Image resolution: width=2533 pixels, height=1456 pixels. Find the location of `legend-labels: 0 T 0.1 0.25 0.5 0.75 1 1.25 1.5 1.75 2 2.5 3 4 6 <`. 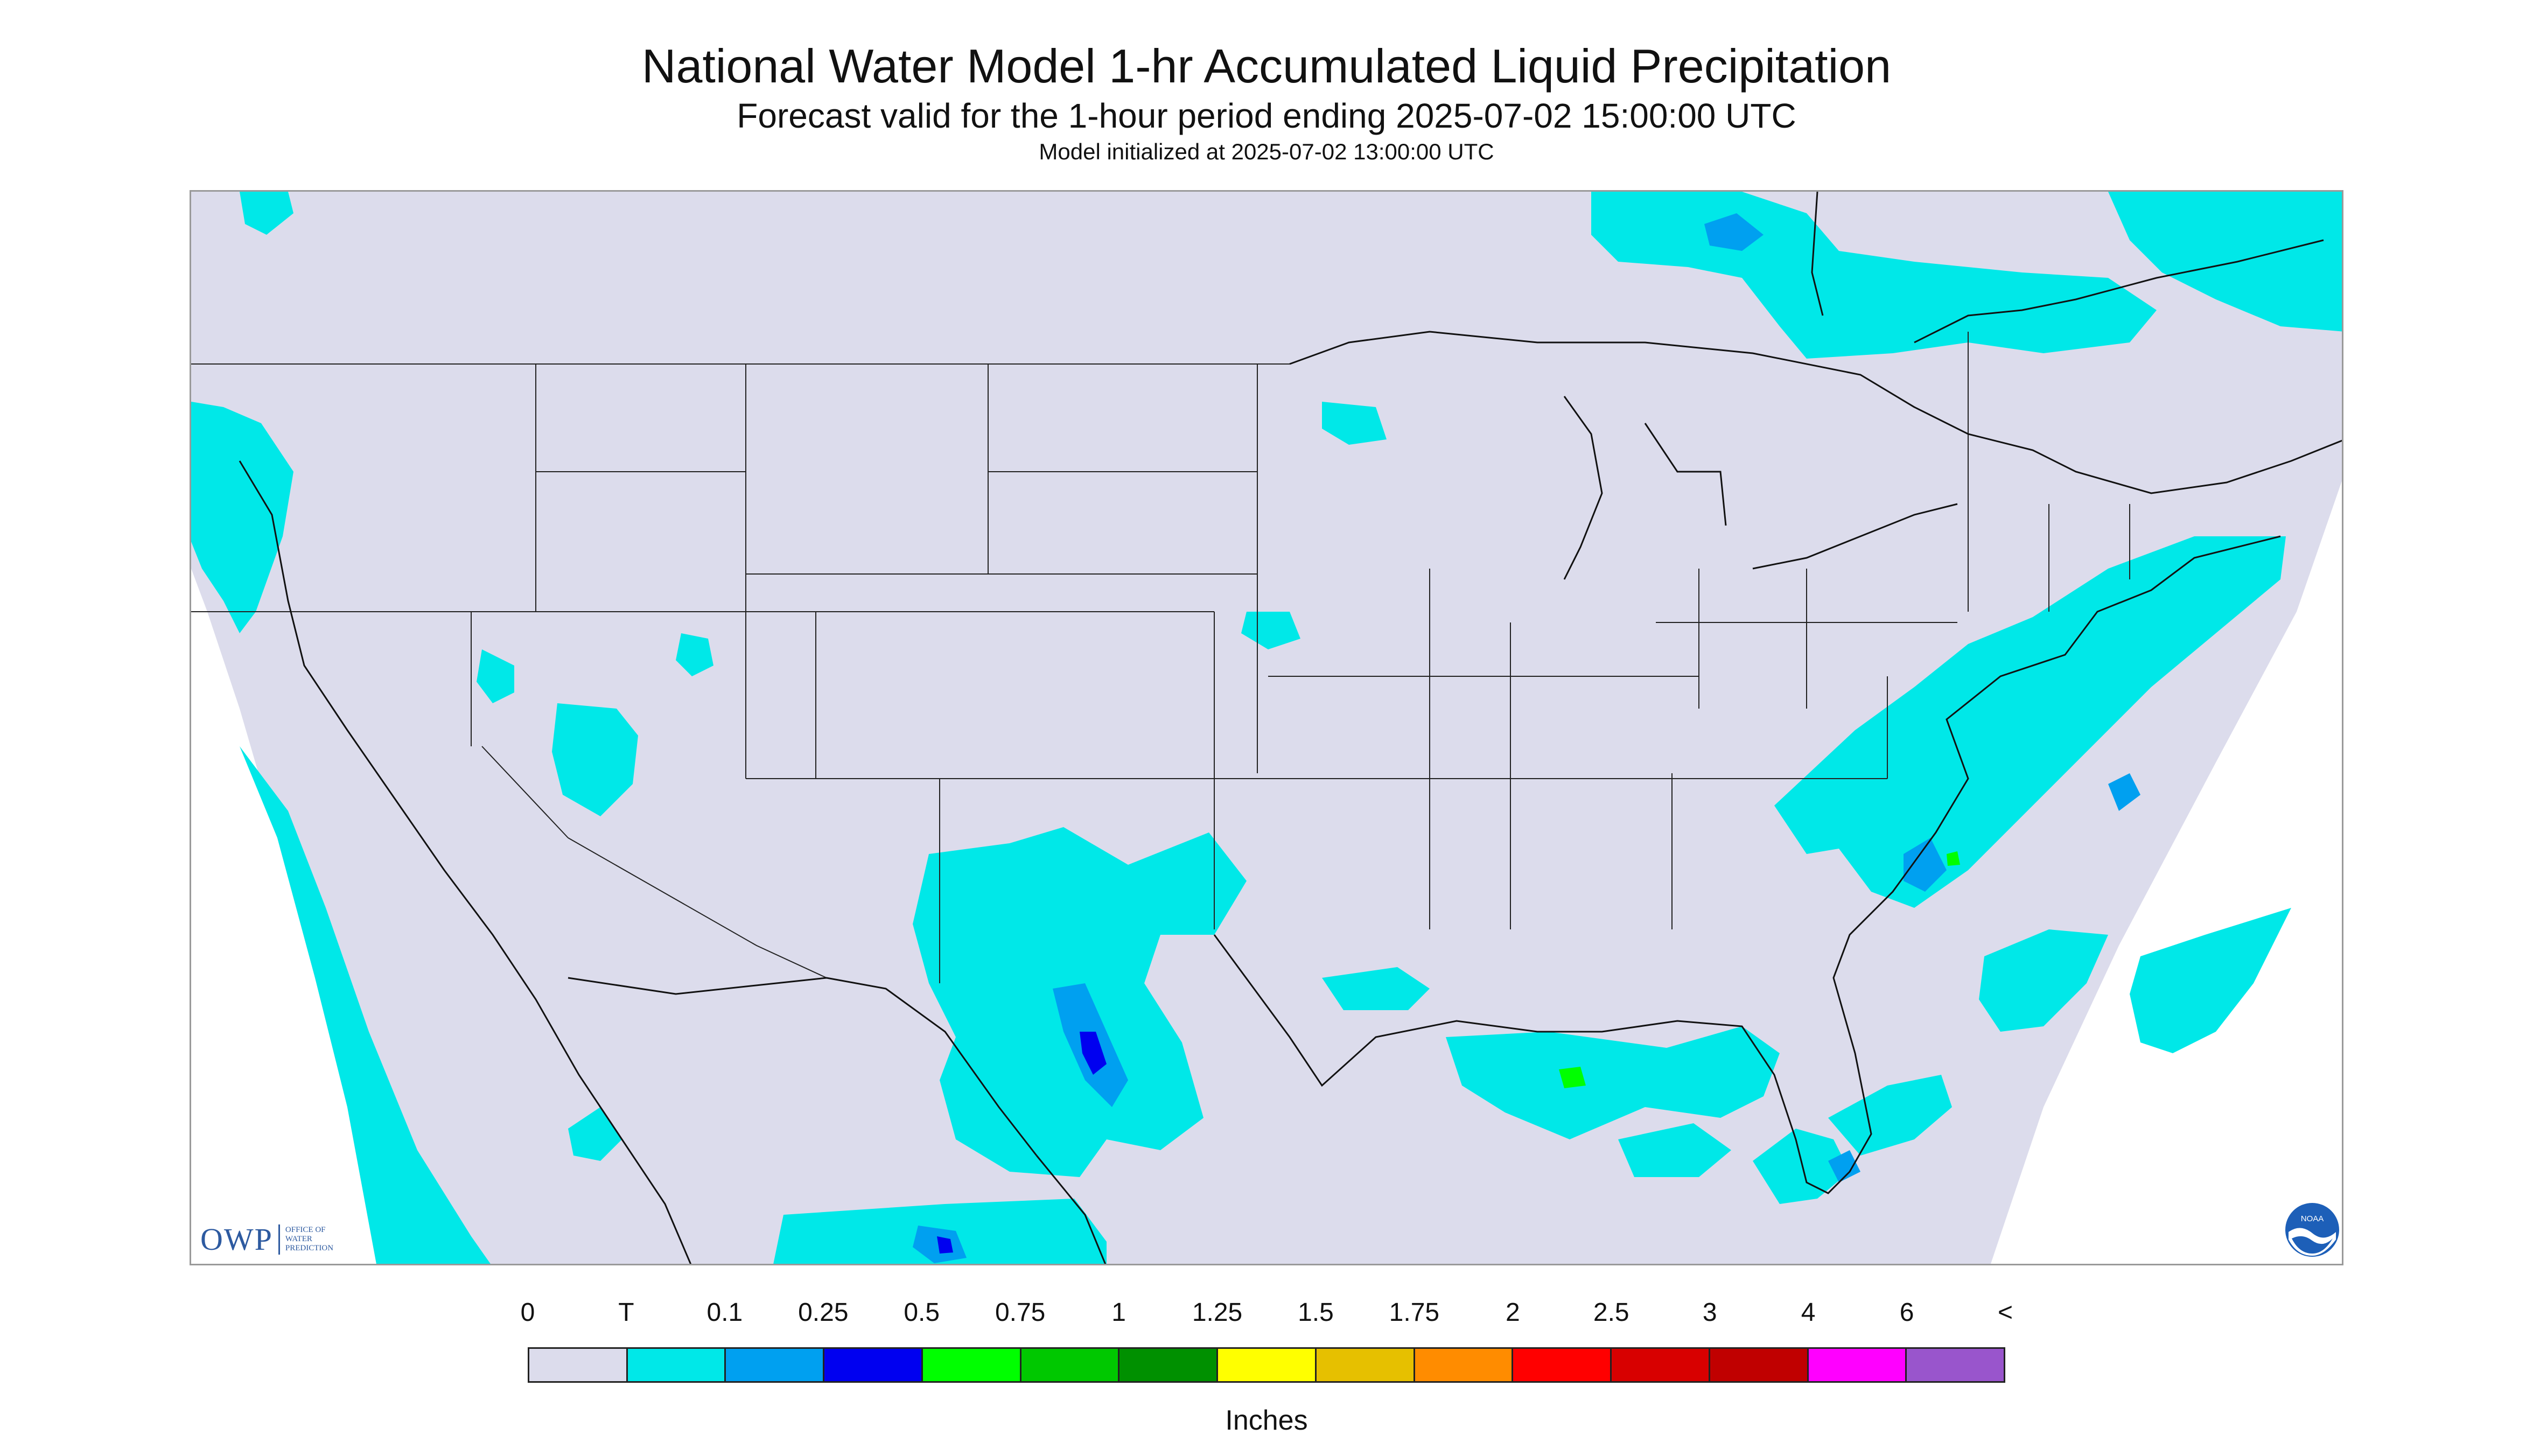

legend-labels: 0 T 0.1 0.25 0.5 0.75 1 1.25 1.5 1.75 2 2.5 3 4 6 < is located at coordinates (1266, 1316).